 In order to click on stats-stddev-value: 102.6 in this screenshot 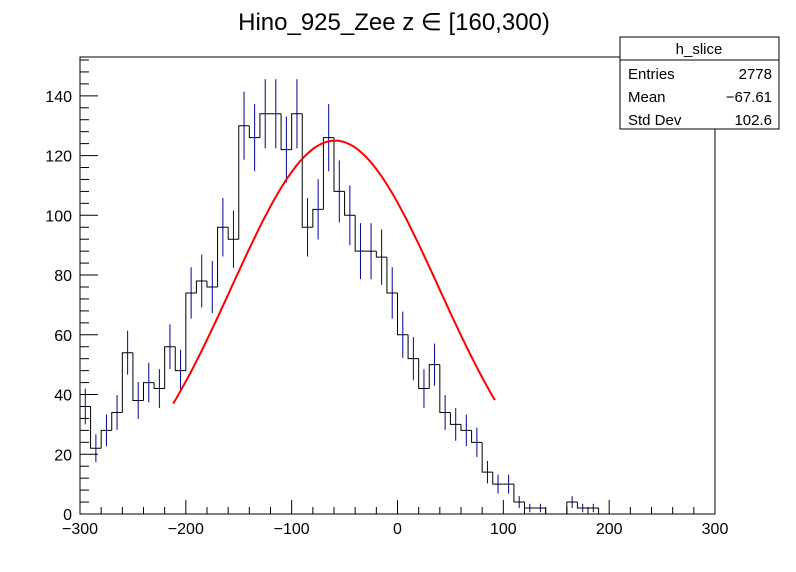, I will do `click(753, 120)`.